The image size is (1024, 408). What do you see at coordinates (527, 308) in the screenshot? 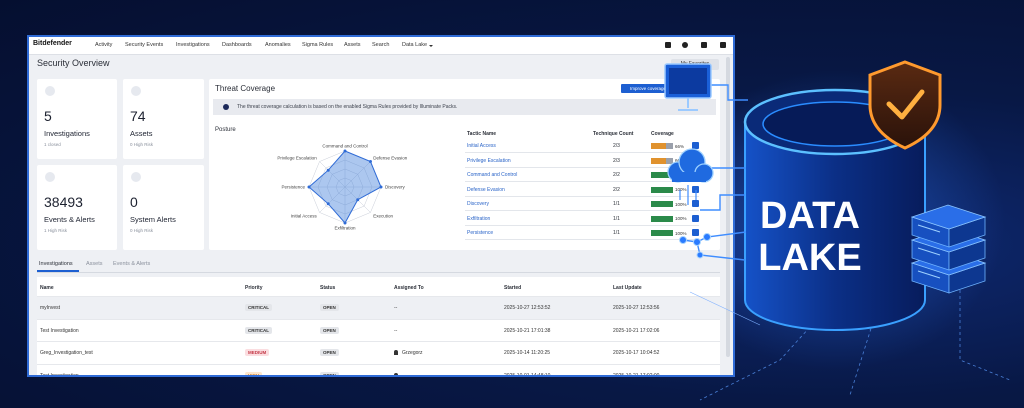
I see `cell-text: 2025-10-27 12:53:52` at bounding box center [527, 308].